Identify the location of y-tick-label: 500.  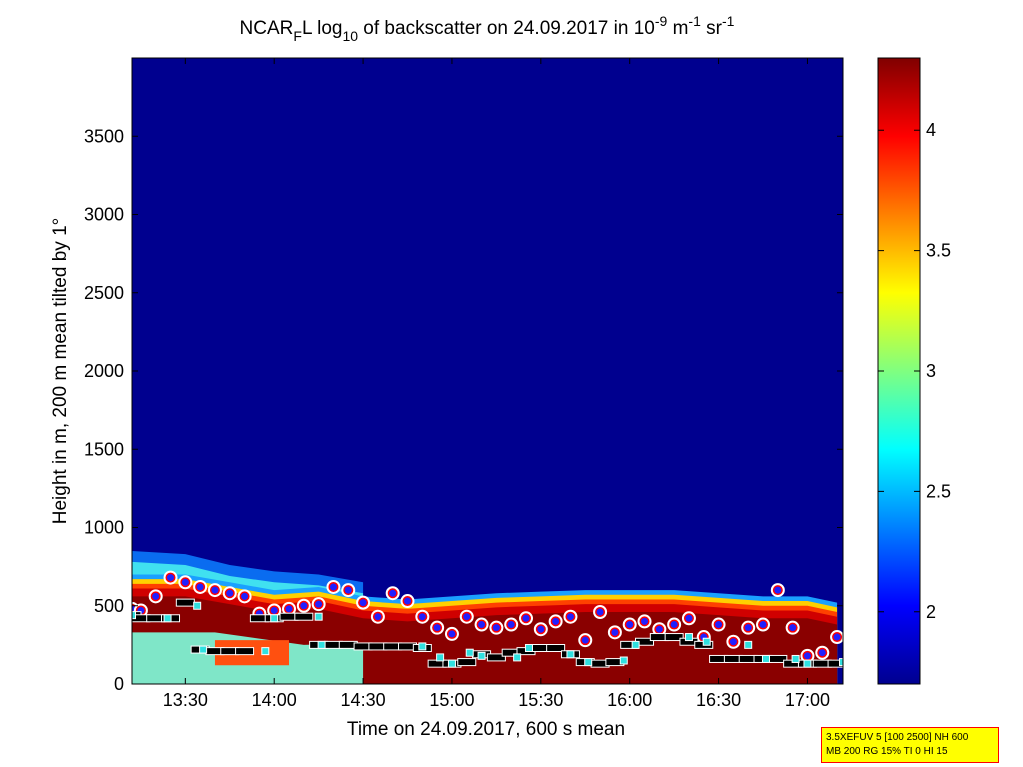
(109, 606).